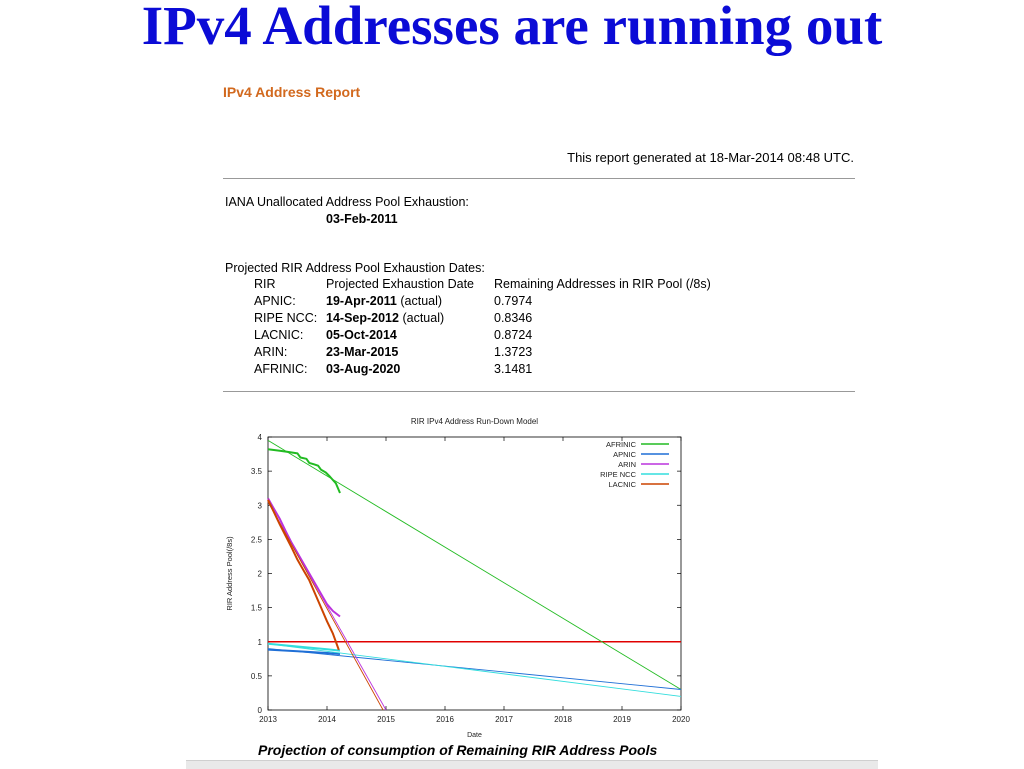 Image resolution: width=1024 pixels, height=769 pixels. What do you see at coordinates (286, 318) in the screenshot?
I see `row-rir: RIPE NCC:` at bounding box center [286, 318].